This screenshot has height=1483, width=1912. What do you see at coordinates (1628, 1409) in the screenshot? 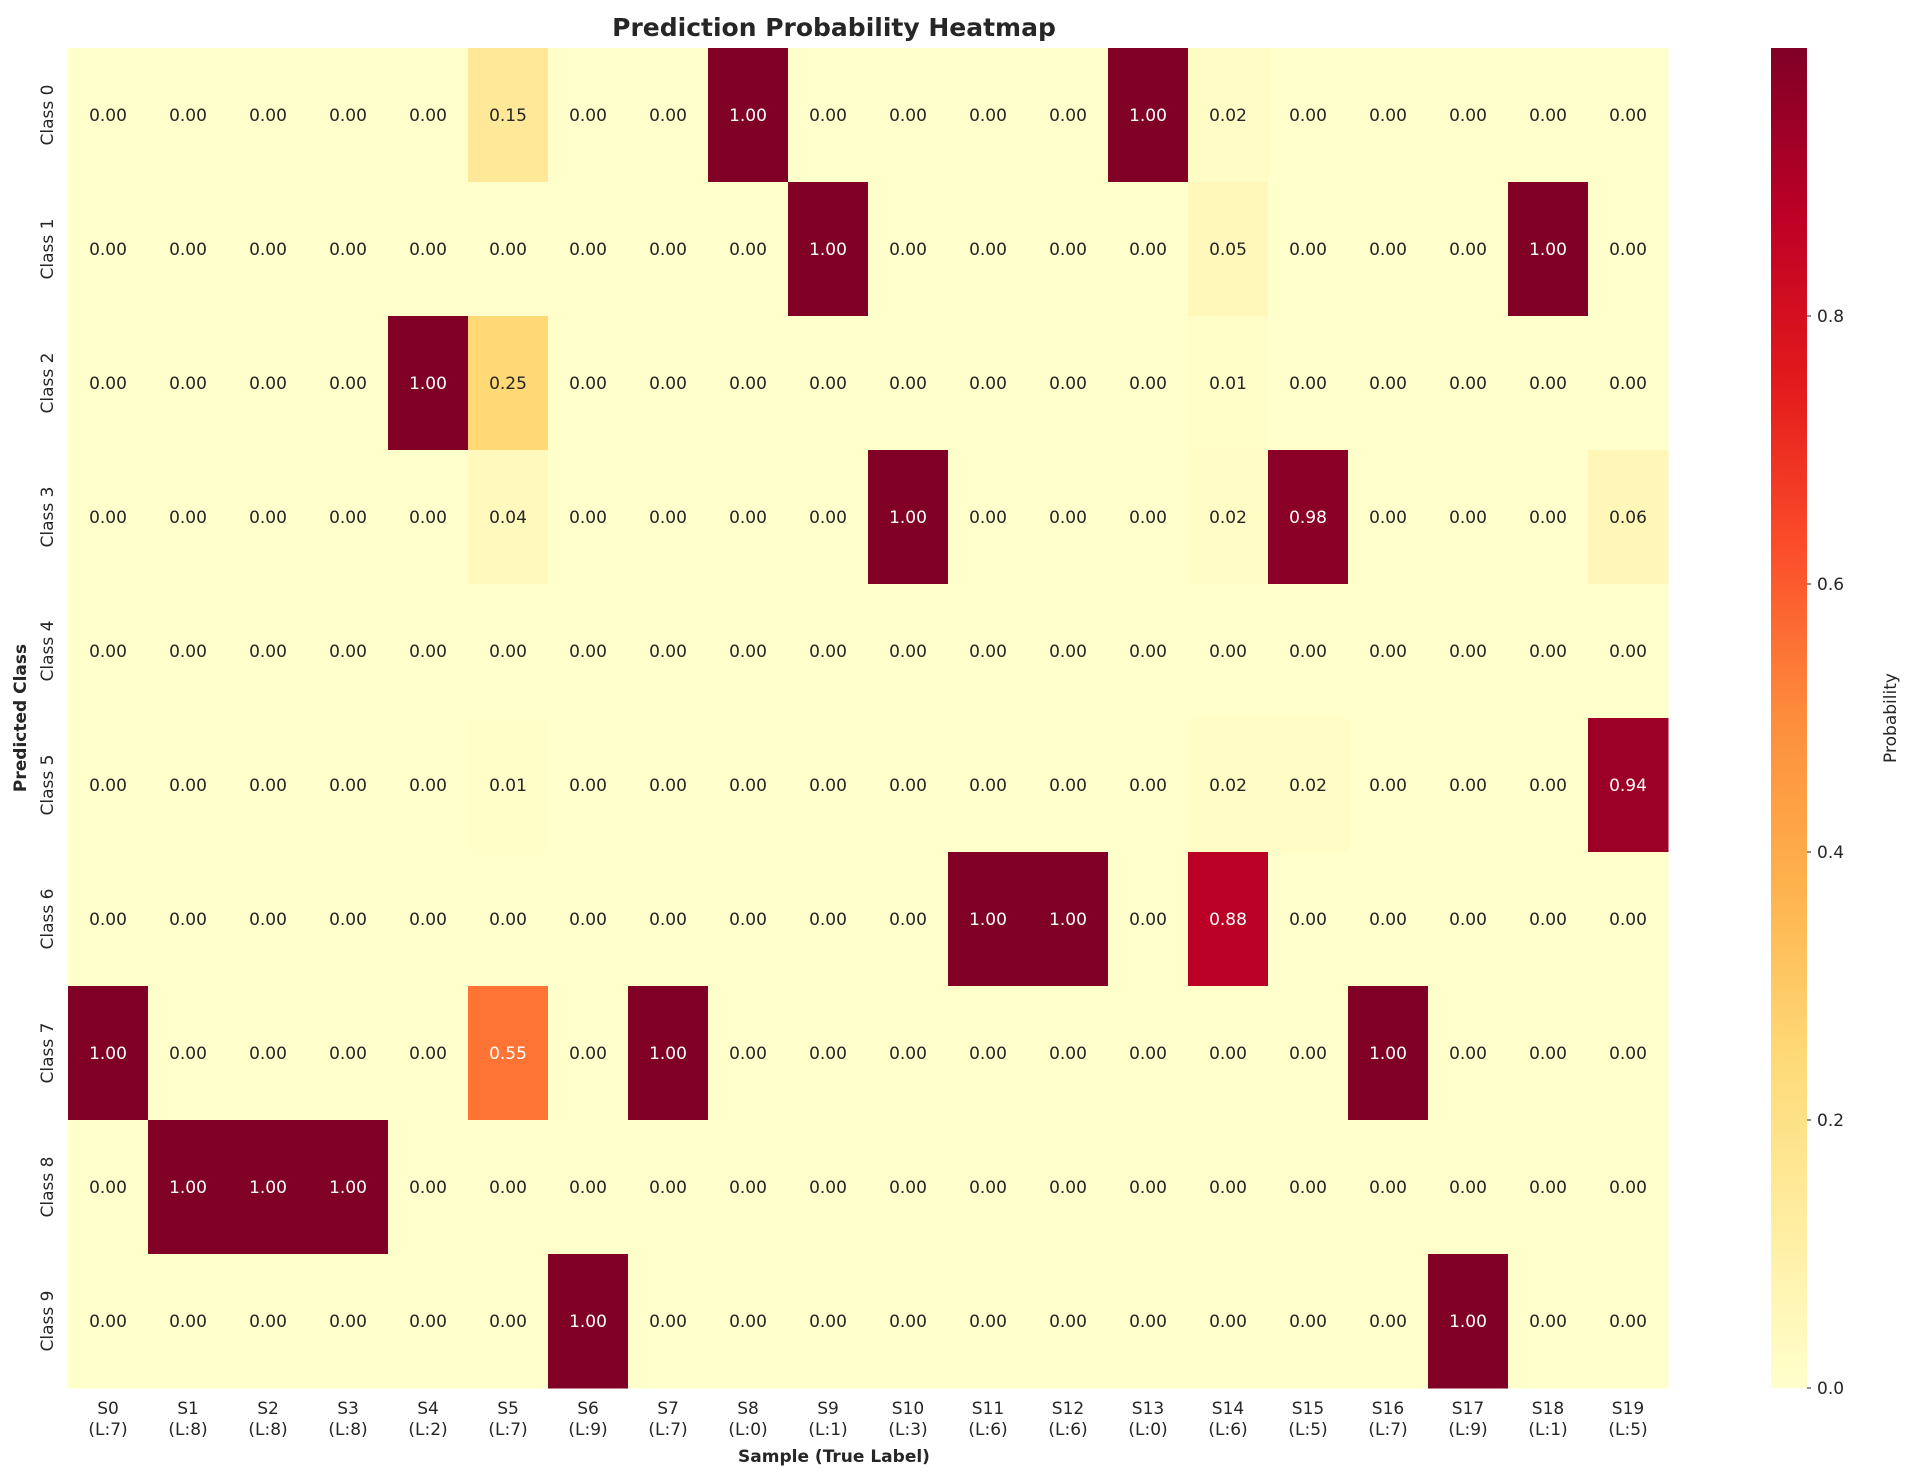
I see `x-tick-sample-label: S19` at bounding box center [1628, 1409].